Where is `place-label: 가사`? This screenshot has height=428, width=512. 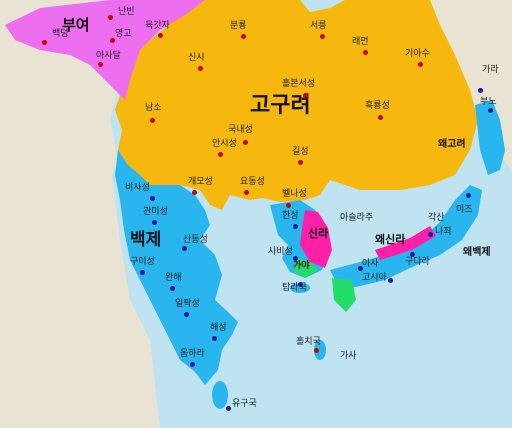 place-label: 가사 is located at coordinates (348, 356).